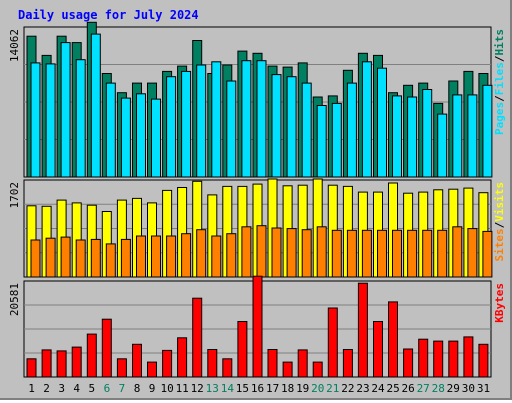  I want to click on x-tick-label-15: 15, so click(242, 388).